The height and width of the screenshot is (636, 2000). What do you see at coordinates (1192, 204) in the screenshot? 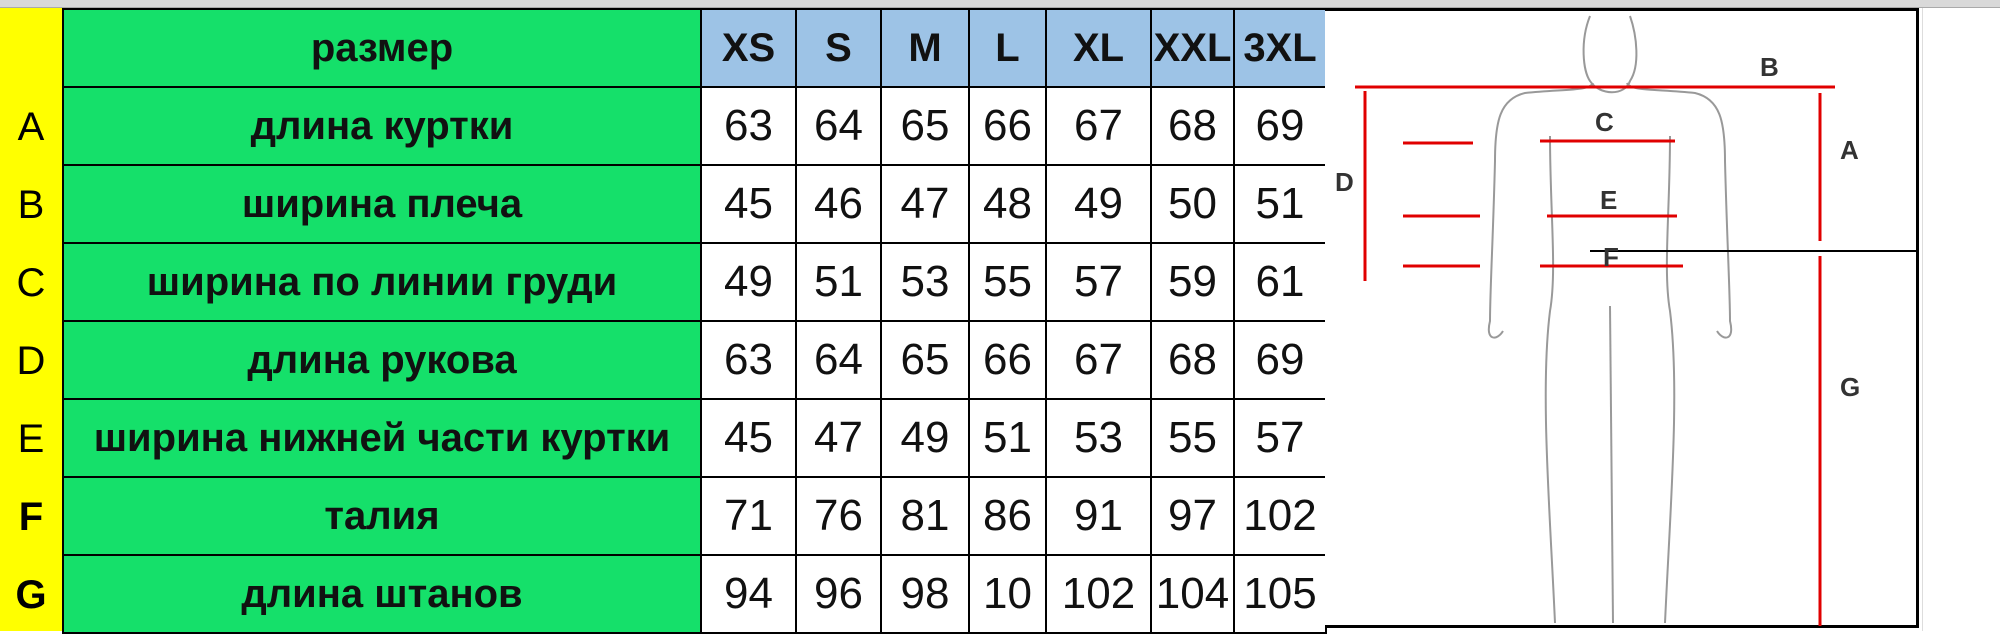
I see `size-value: 50` at bounding box center [1192, 204].